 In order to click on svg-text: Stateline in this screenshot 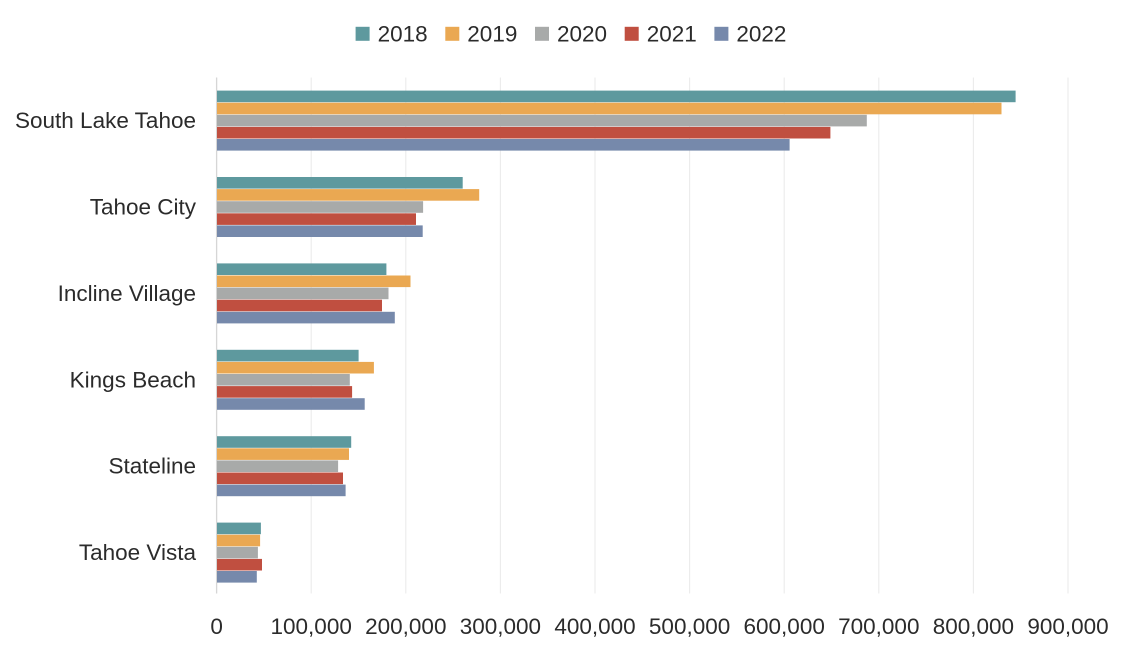, I will do `click(152, 466)`.